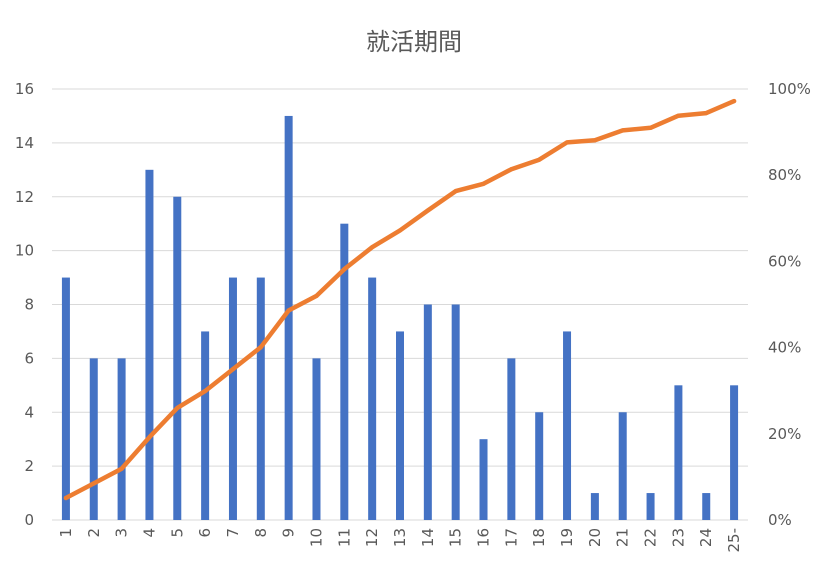  I want to click on x-tick-label: 22, so click(651, 537).